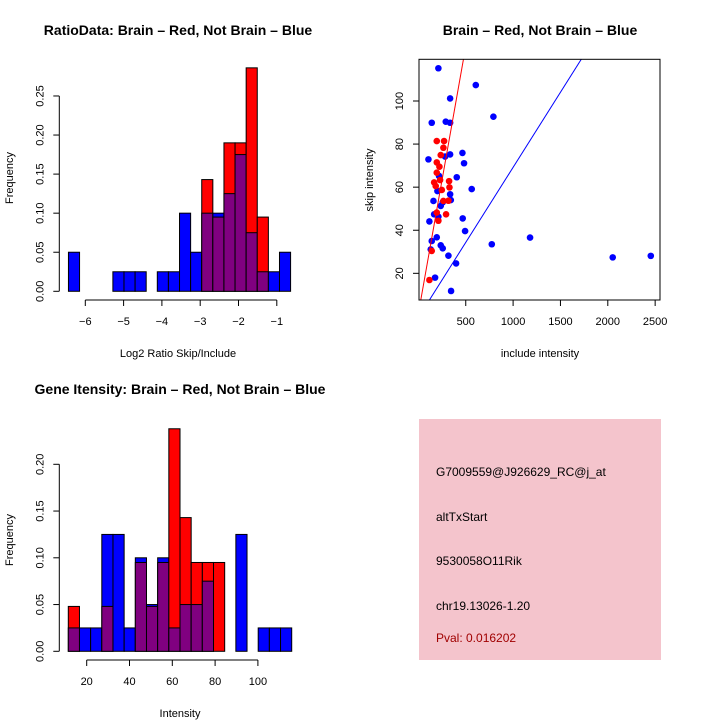 The height and width of the screenshot is (720, 720). I want to click on y-tick-label: 0.15, so click(40, 173).